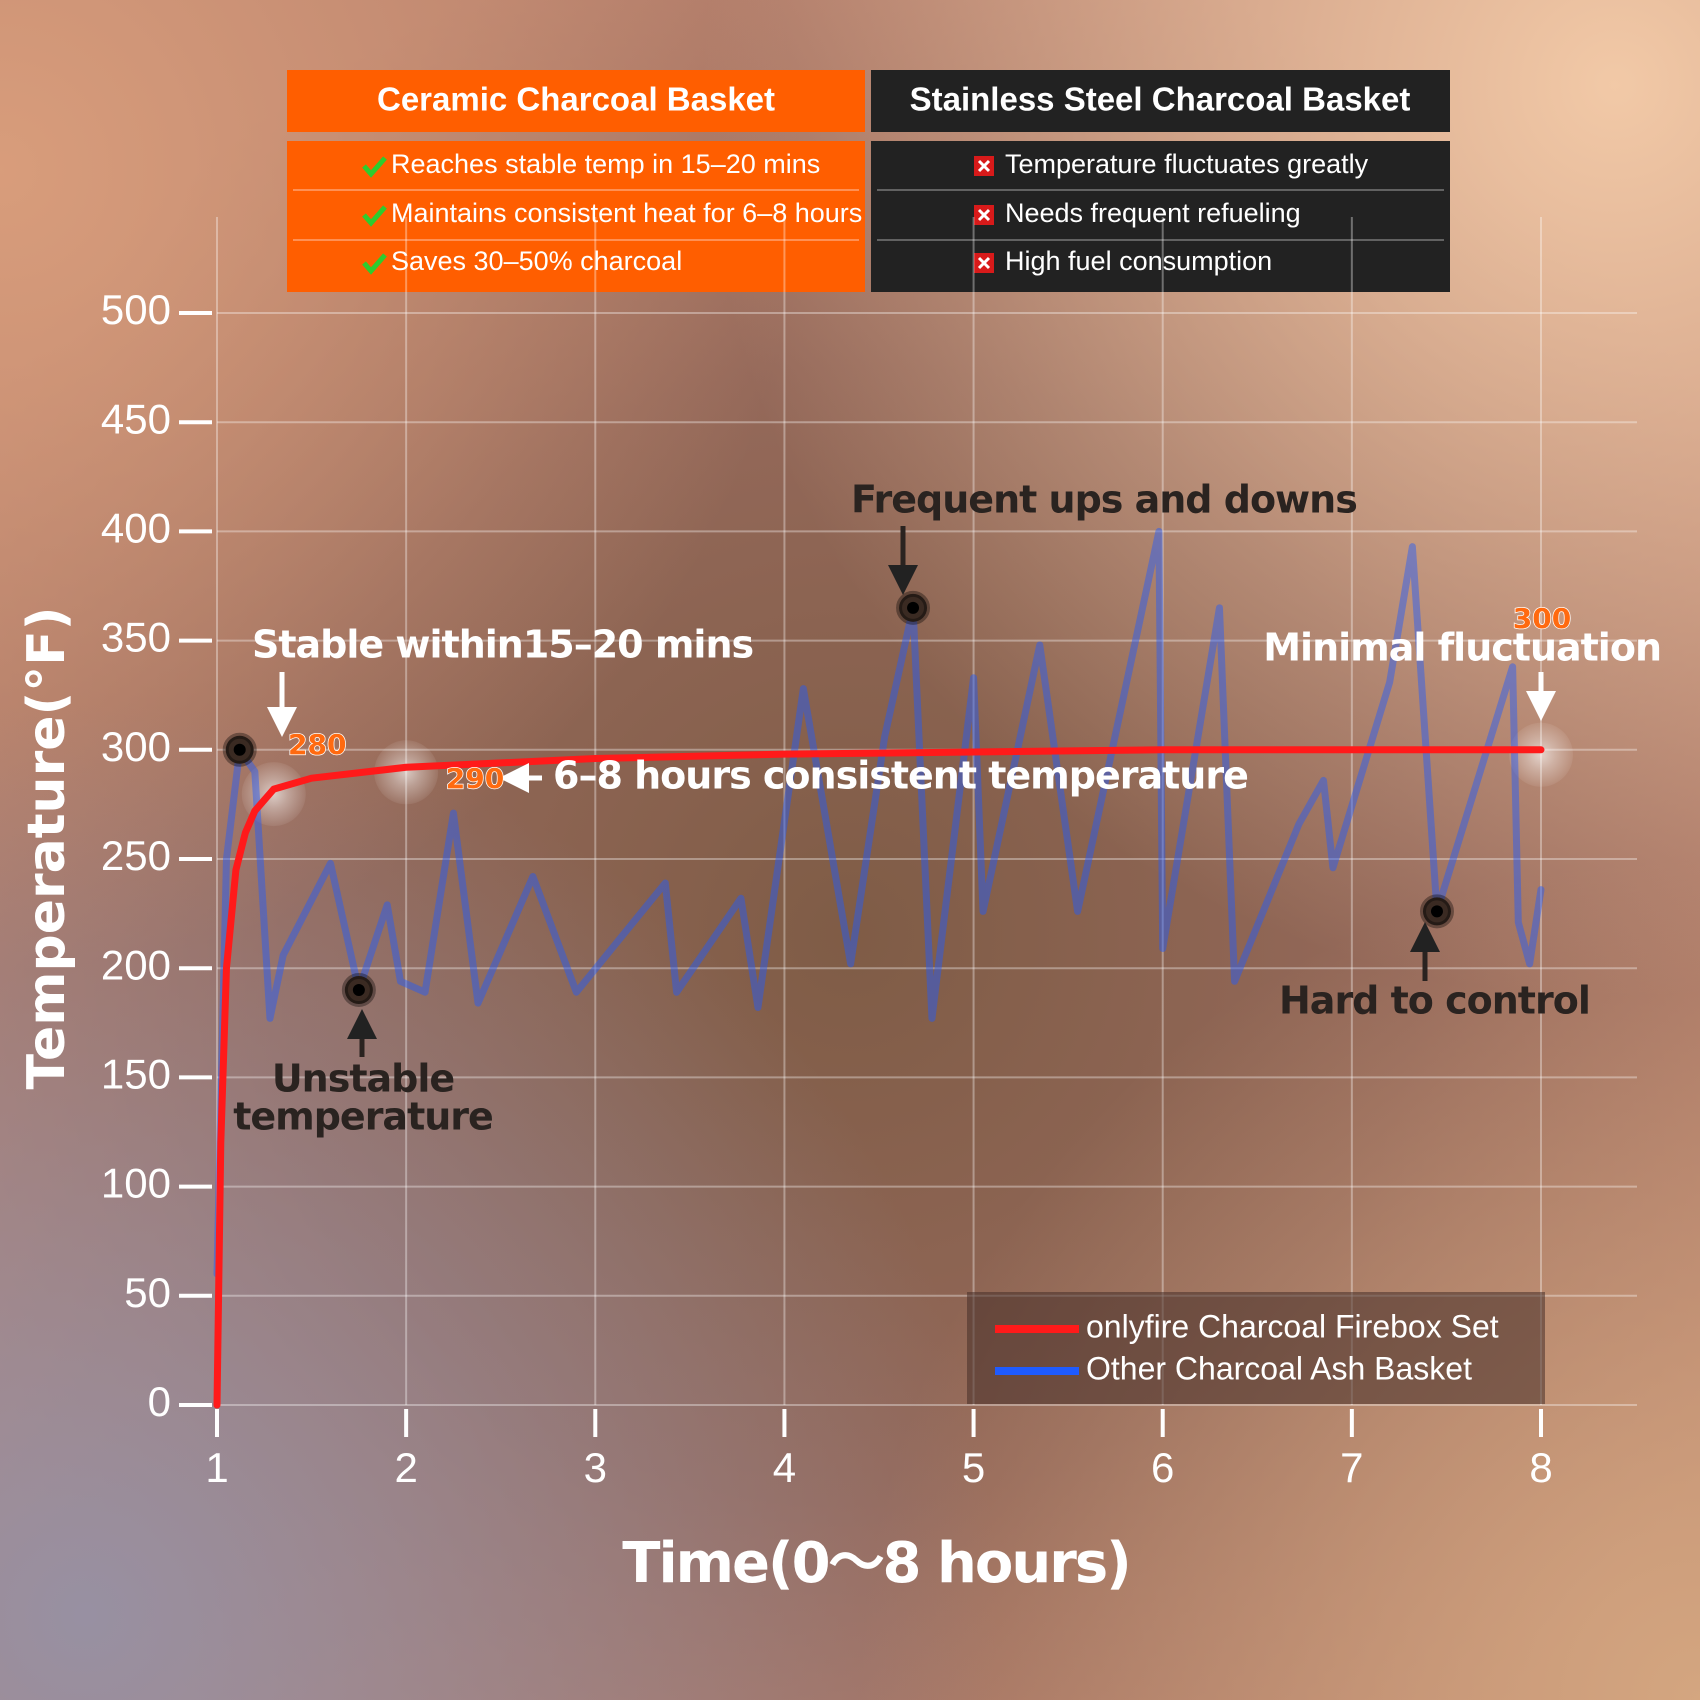 The width and height of the screenshot is (1700, 1700). What do you see at coordinates (136, 1183) in the screenshot?
I see `y-tick-label: 100` at bounding box center [136, 1183].